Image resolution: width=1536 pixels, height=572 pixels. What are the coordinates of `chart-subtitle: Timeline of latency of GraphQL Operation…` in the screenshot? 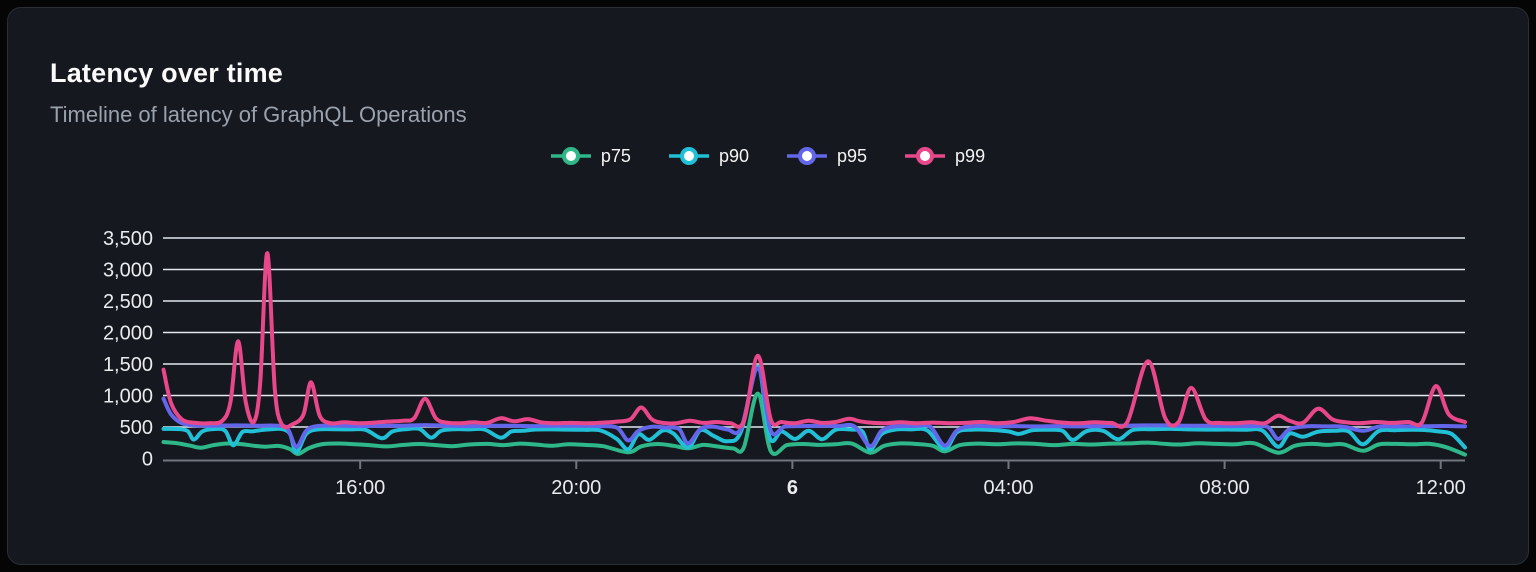 It's located at (258, 114).